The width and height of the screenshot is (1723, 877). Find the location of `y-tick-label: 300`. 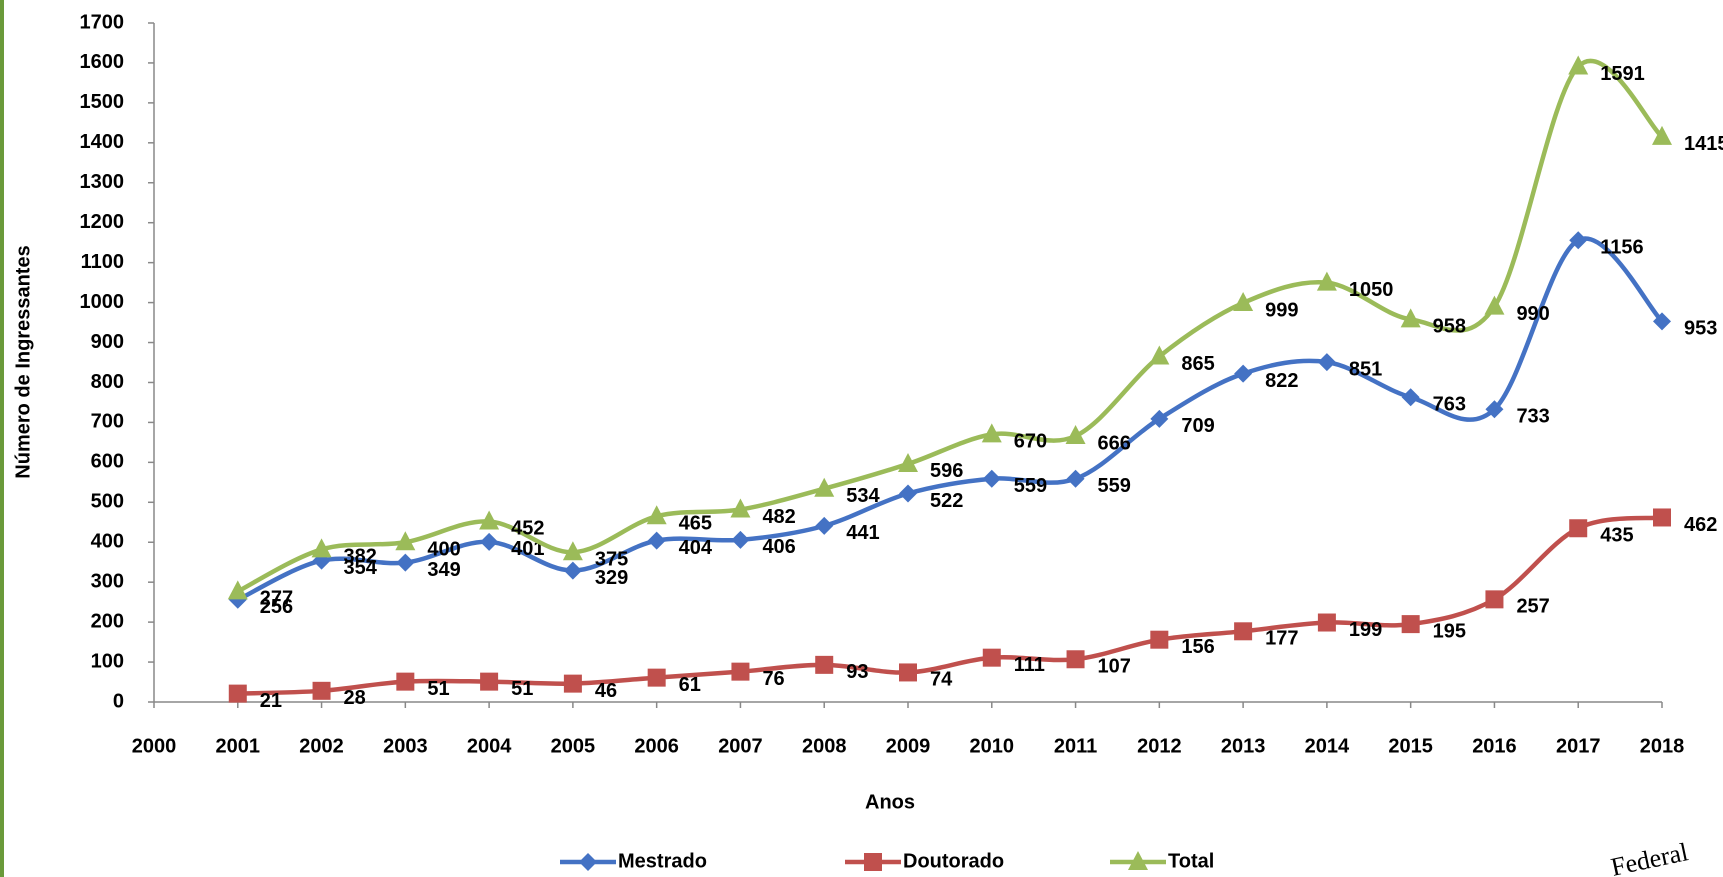

y-tick-label: 300 is located at coordinates (107, 581).